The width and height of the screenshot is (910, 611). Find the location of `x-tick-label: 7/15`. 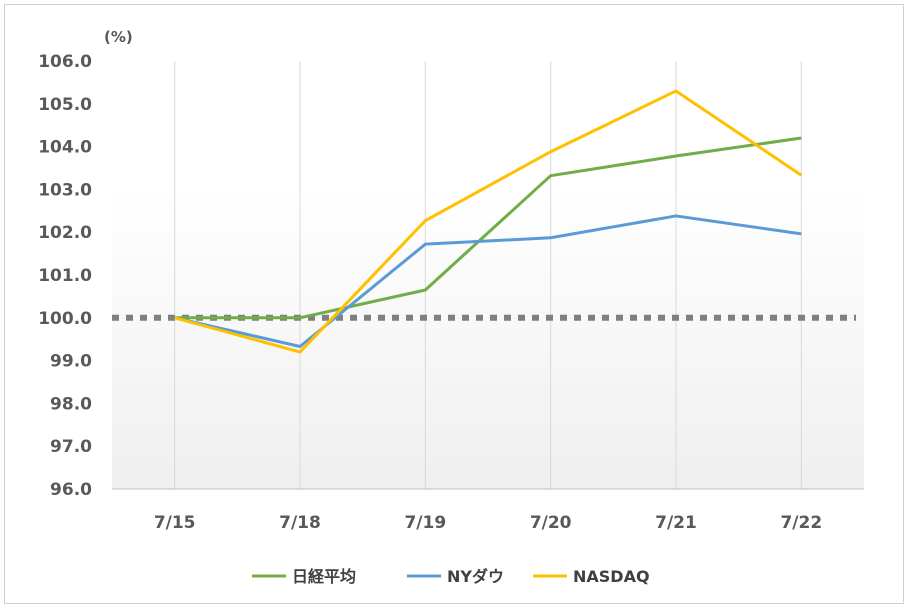

x-tick-label: 7/15 is located at coordinates (175, 523).